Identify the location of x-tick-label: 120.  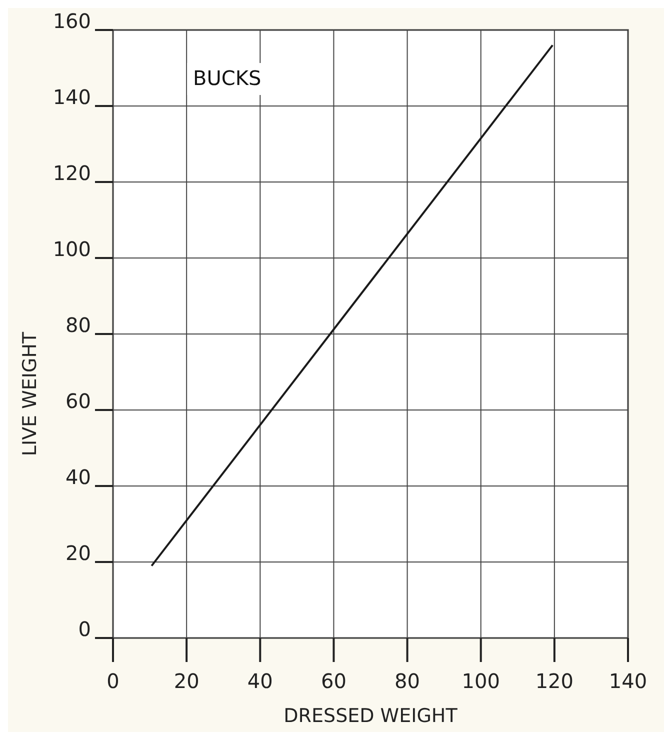
(554, 681).